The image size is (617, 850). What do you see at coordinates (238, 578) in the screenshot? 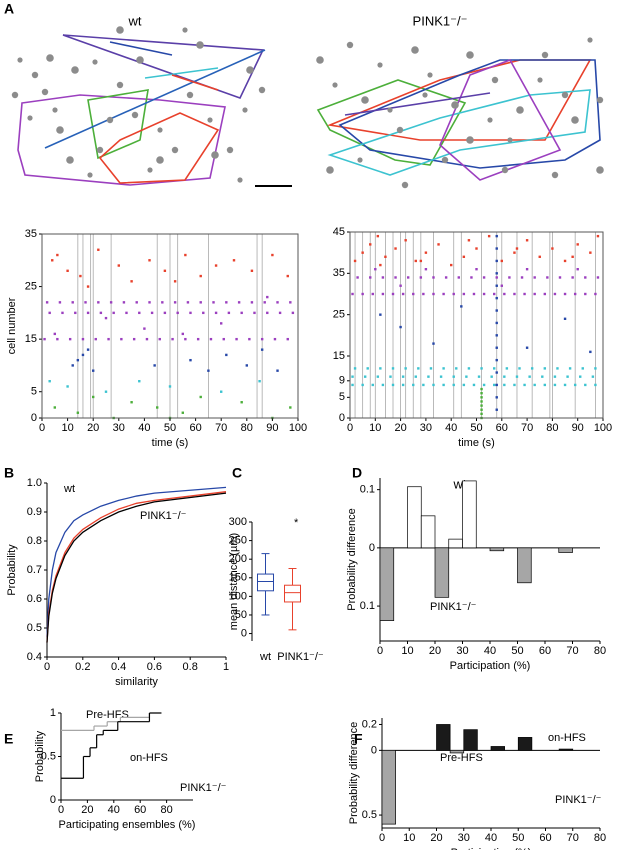
I see `y-tick-label: 150` at bounding box center [238, 578].